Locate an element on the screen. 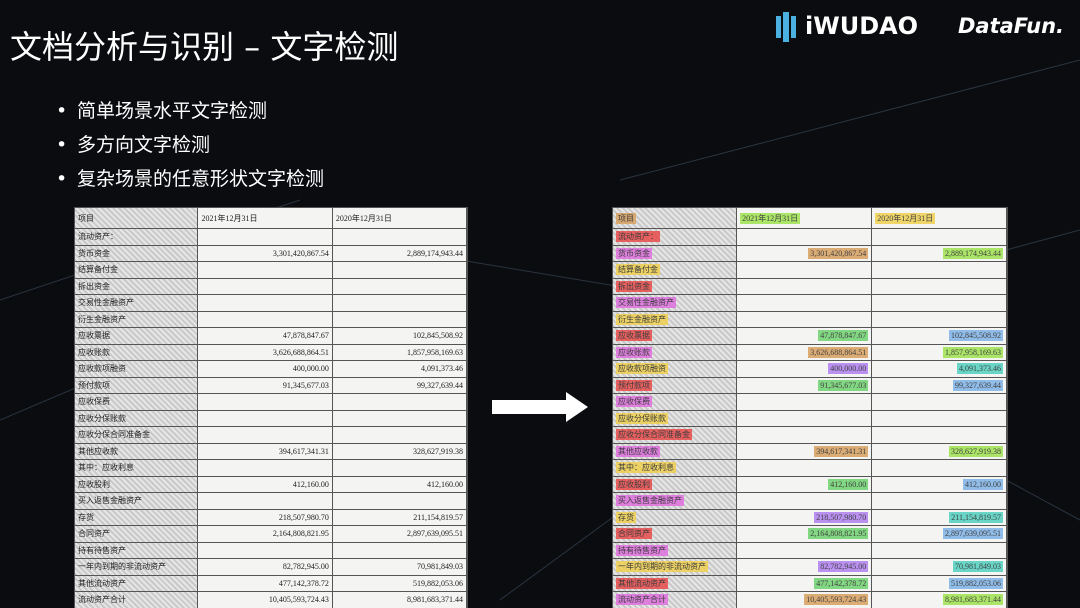  table-cell: 82,782,945.00 is located at coordinates (805, 567).